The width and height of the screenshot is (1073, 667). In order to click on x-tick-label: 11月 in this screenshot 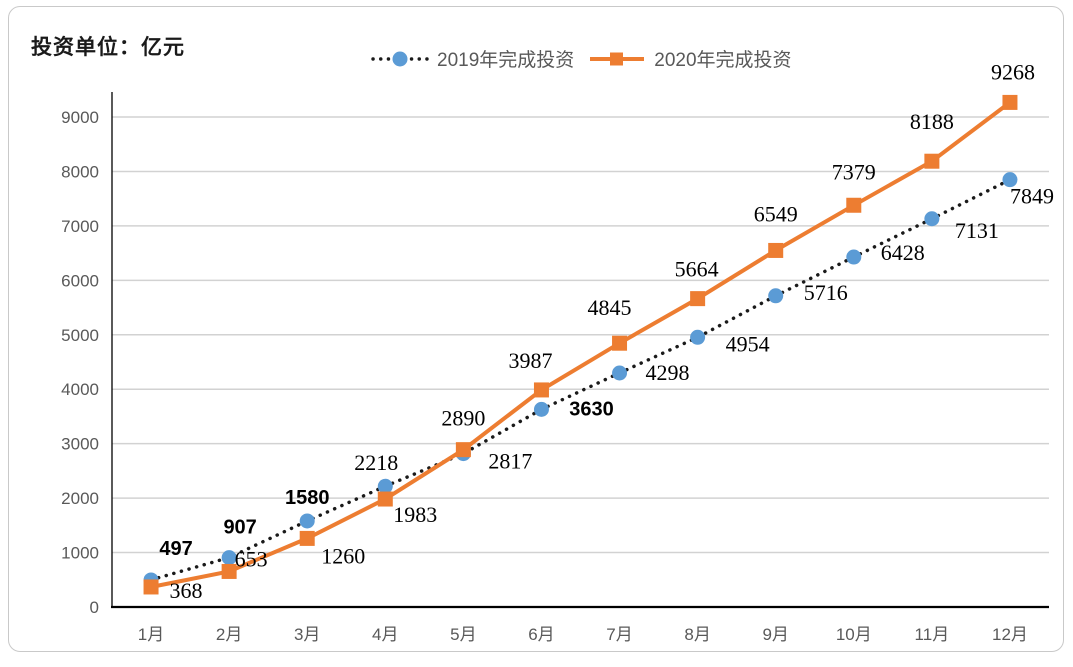, I will do `click(932, 634)`.